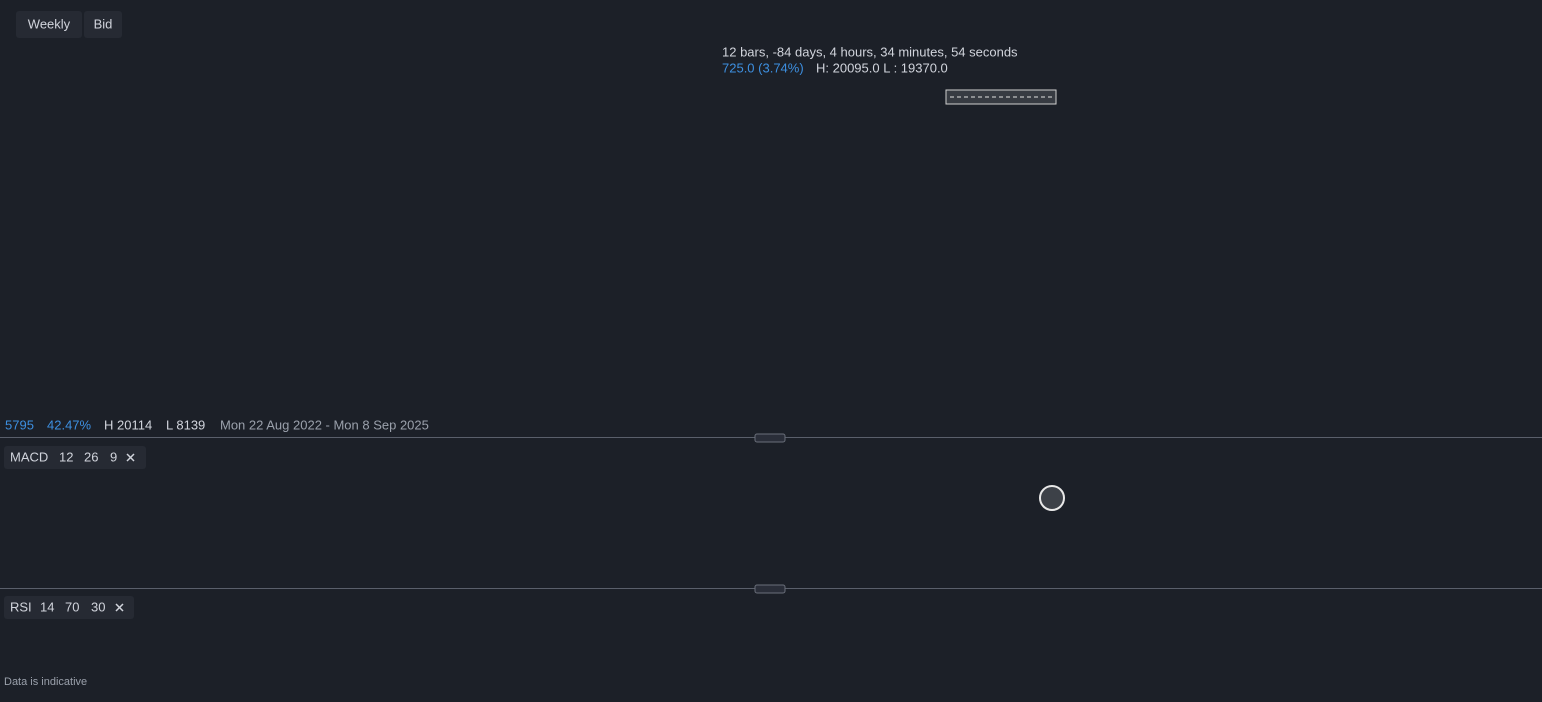 This screenshot has height=702, width=1542. I want to click on macd-close, so click(130, 457).